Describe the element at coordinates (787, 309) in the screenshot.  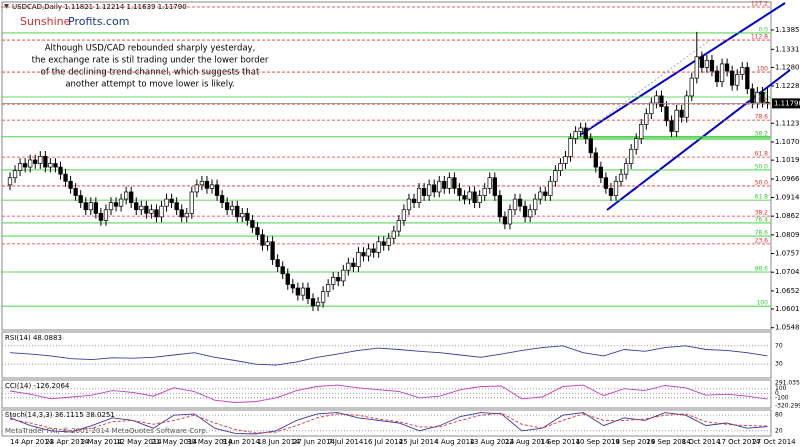
I see `y-tick-label: 1.06010` at that location.